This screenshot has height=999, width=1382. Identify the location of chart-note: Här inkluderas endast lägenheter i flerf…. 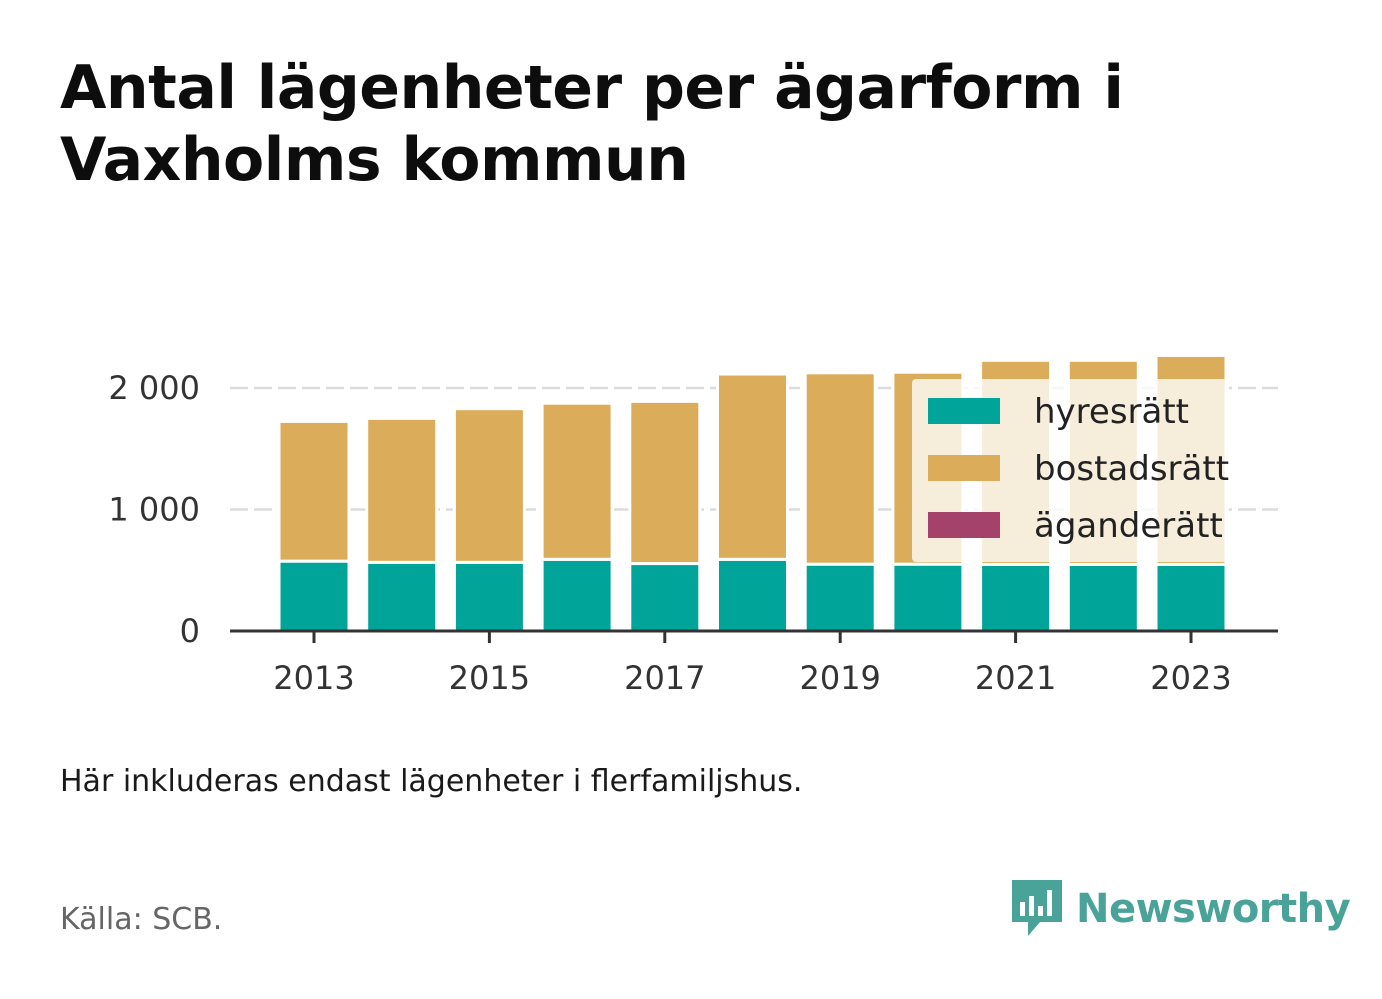
(431, 781).